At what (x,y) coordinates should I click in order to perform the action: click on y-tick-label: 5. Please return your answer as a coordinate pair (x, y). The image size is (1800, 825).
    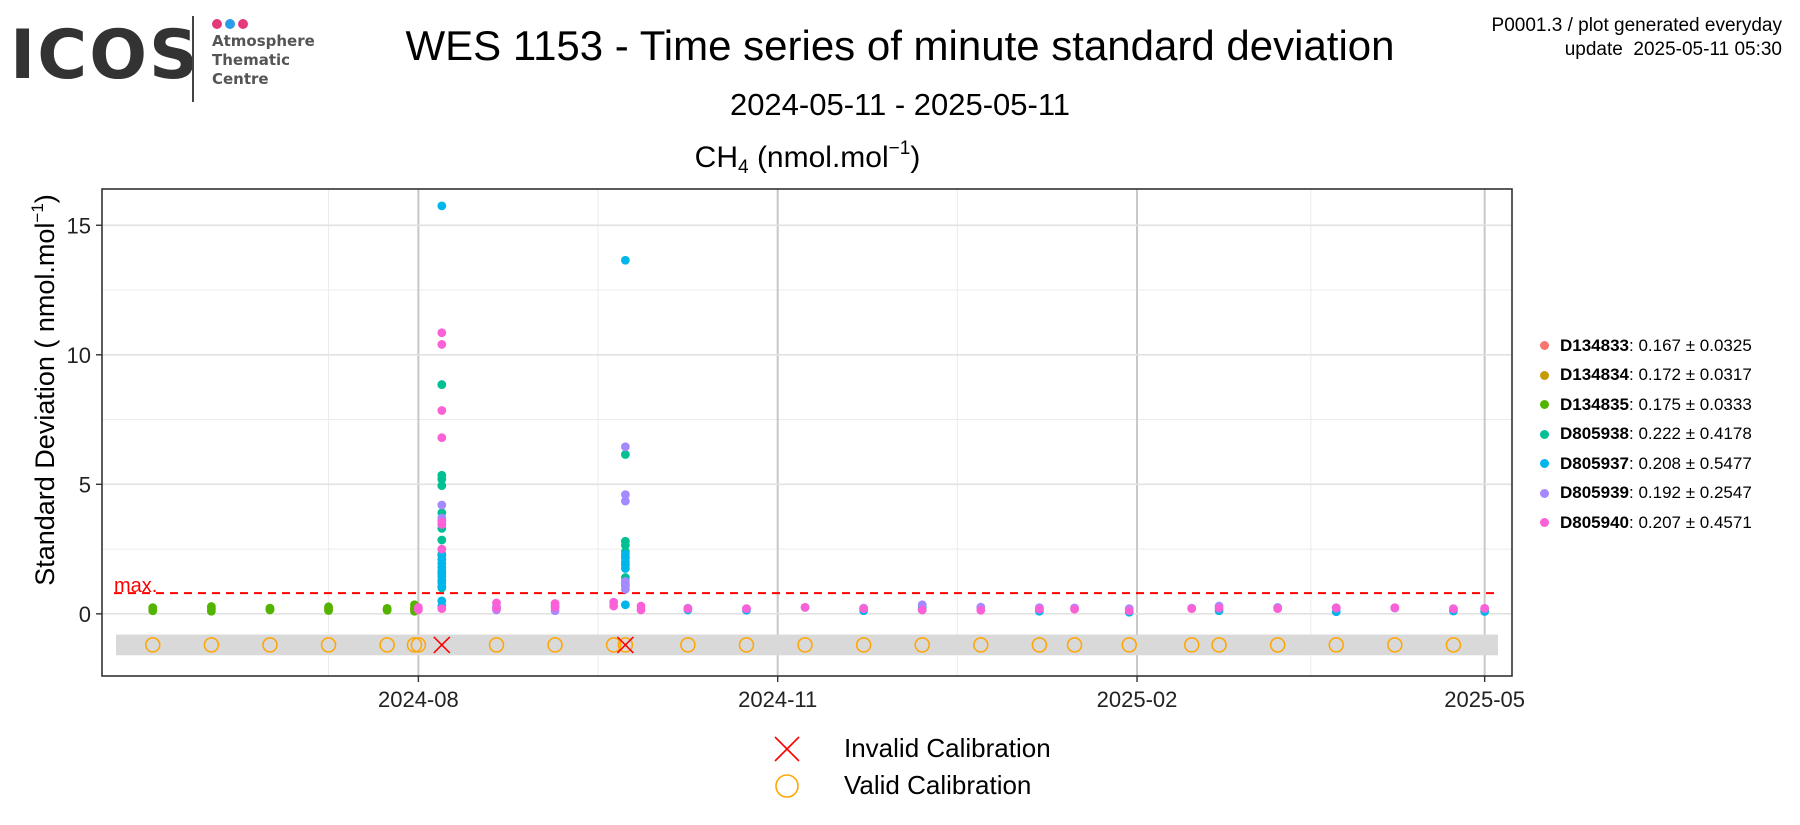
    Looking at the image, I should click on (85, 484).